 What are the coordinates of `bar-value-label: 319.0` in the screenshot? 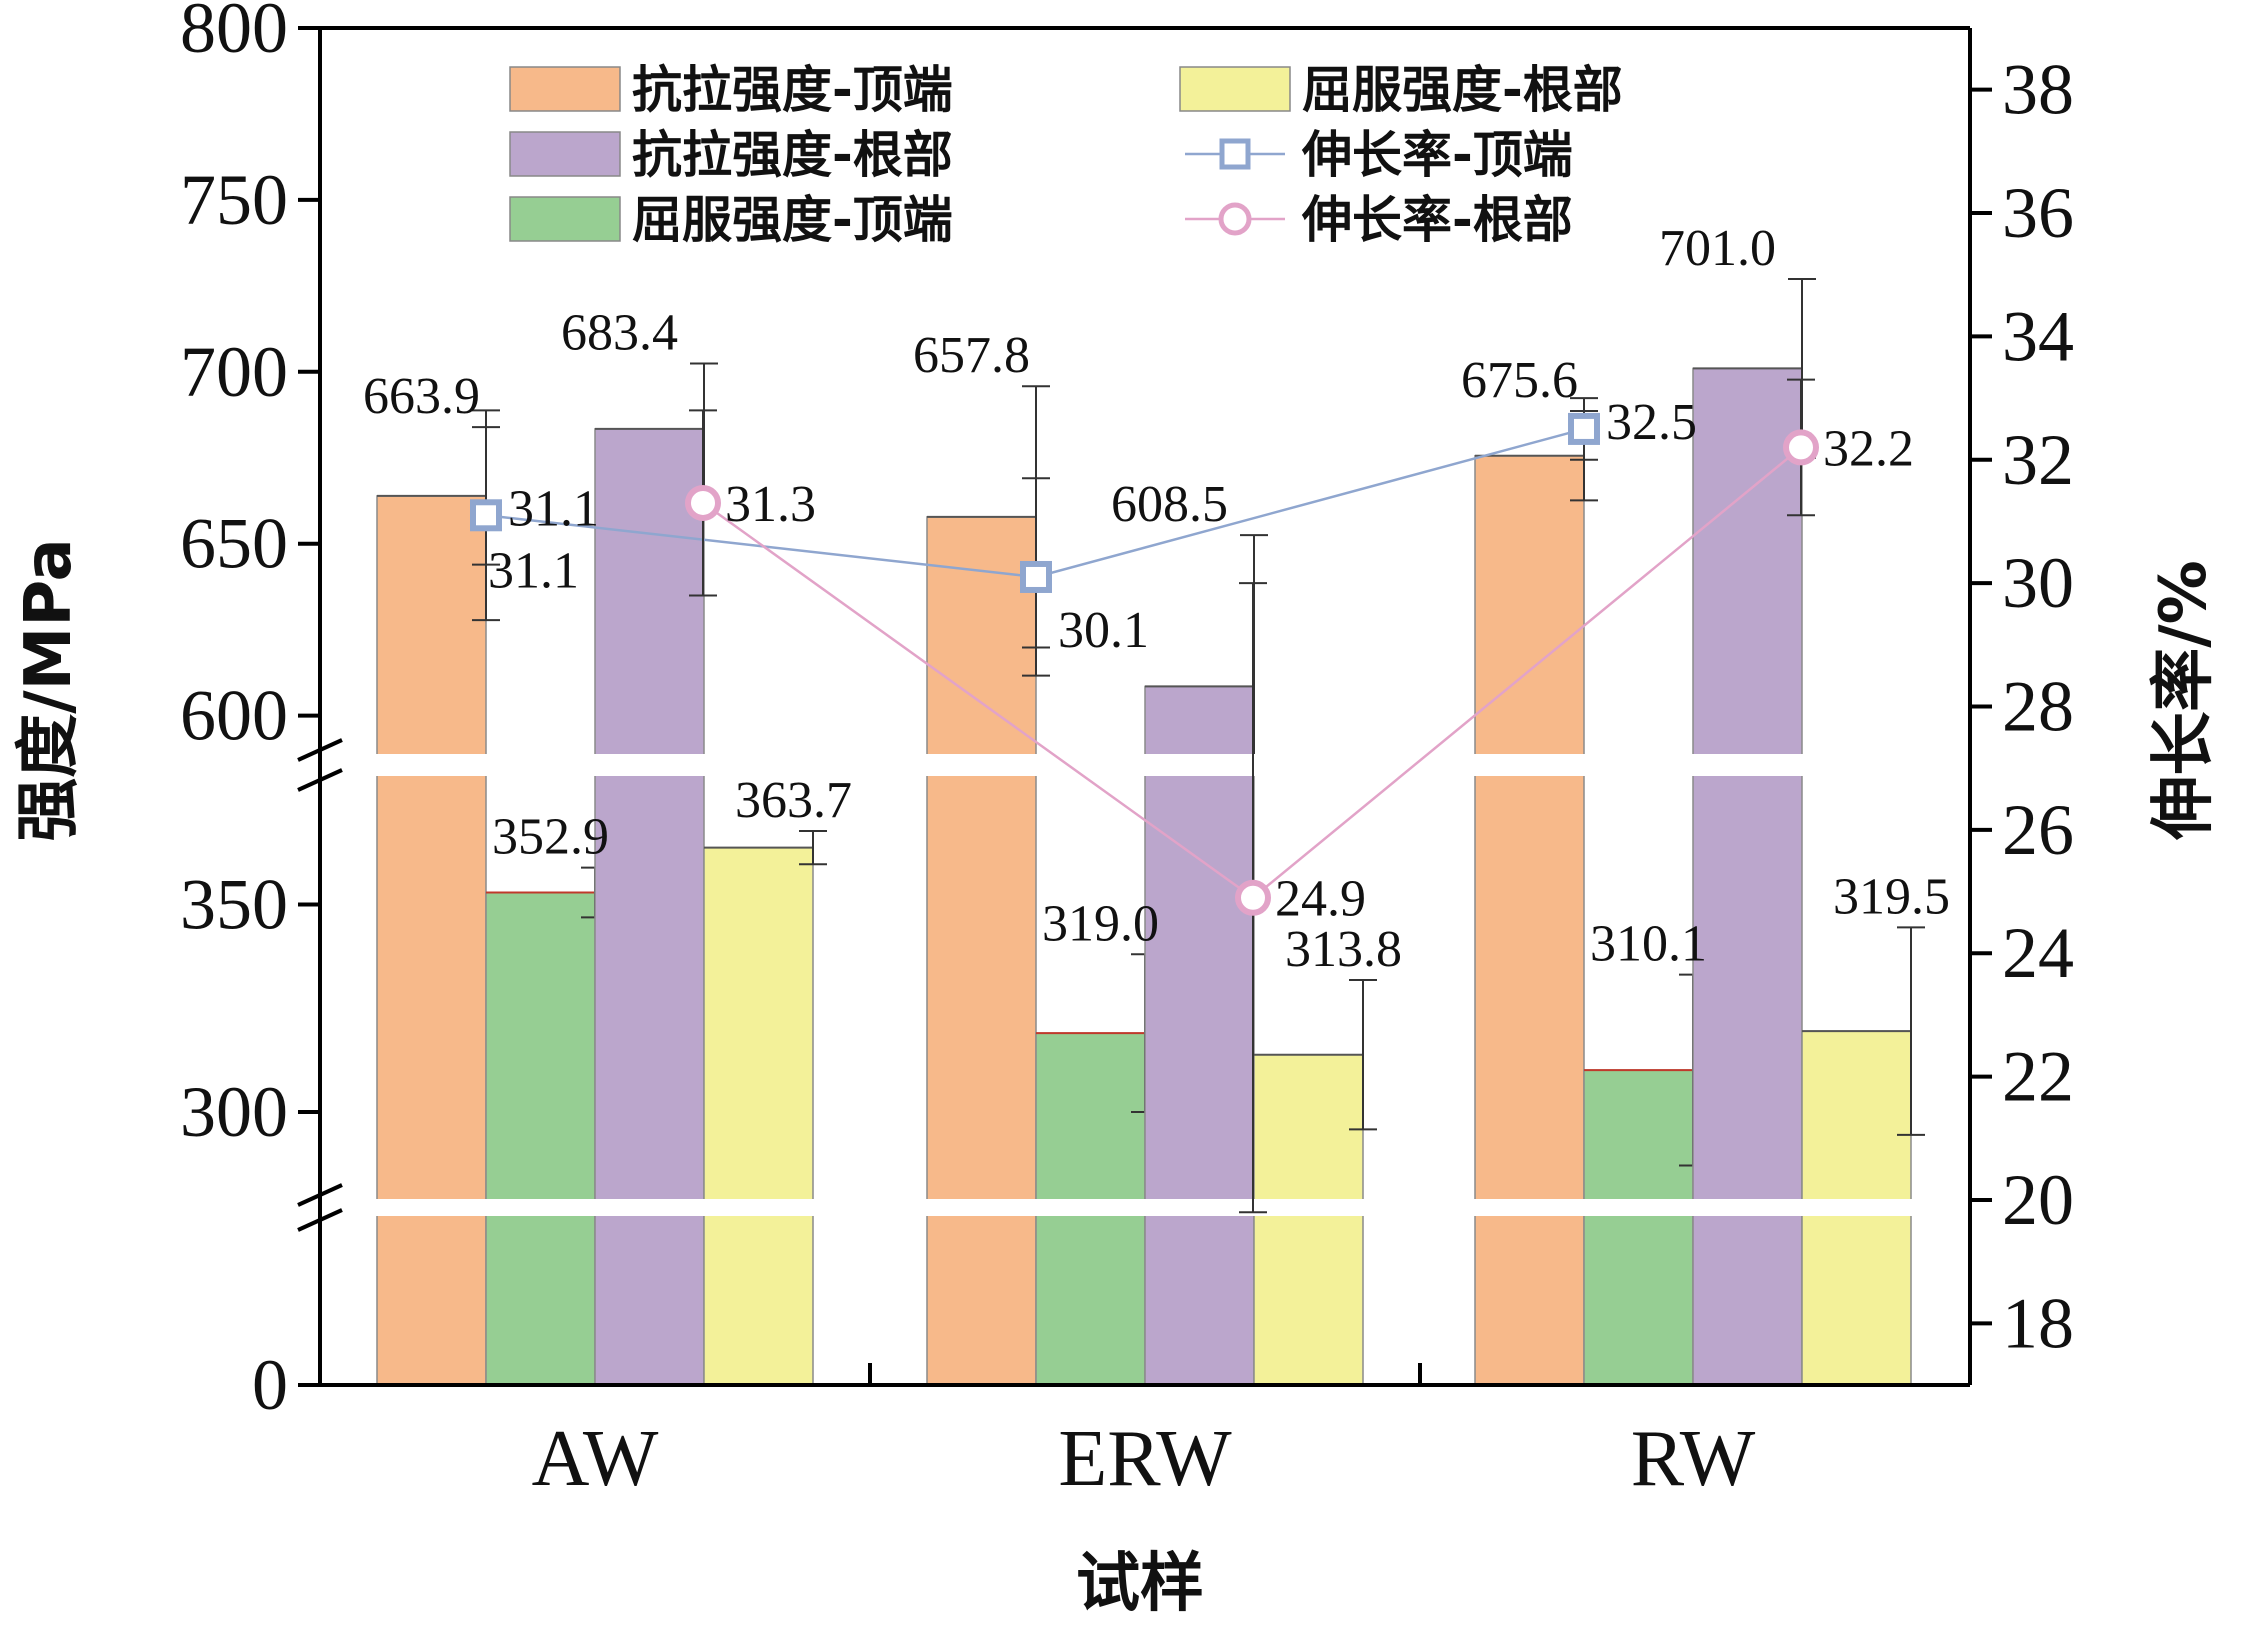 It's located at (1100, 923).